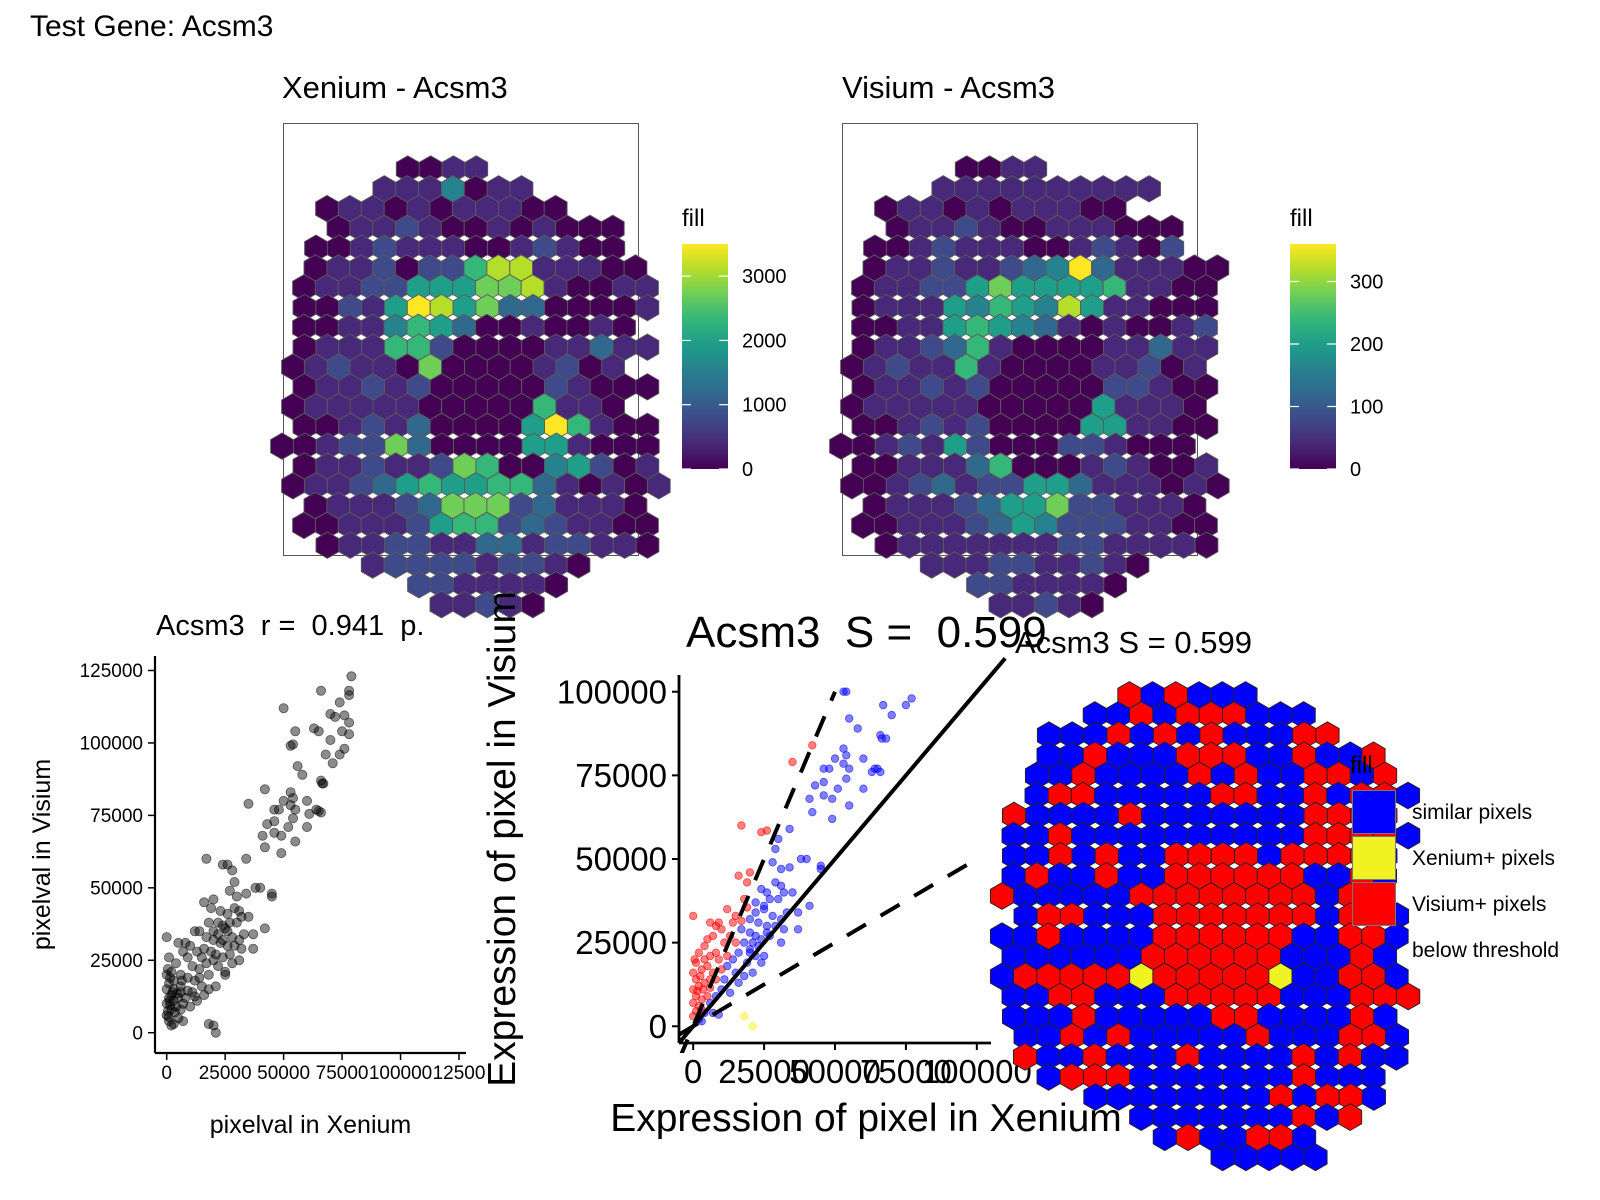  I want to click on x-tick-label: 0, so click(166, 1073).